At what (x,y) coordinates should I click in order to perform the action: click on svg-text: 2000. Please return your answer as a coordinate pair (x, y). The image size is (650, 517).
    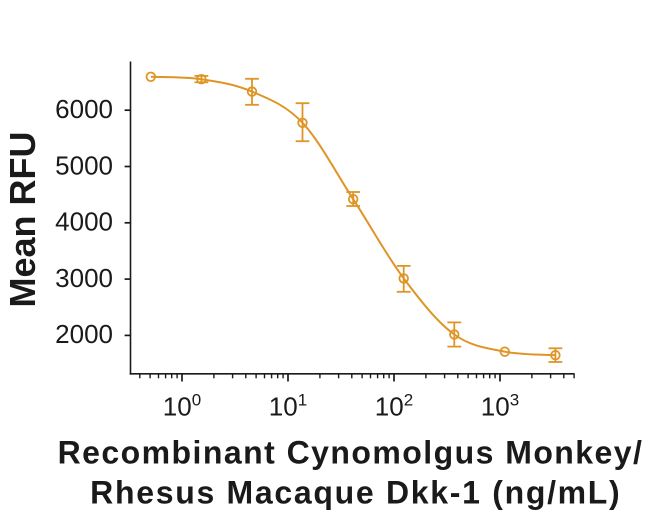
    Looking at the image, I should click on (84, 334).